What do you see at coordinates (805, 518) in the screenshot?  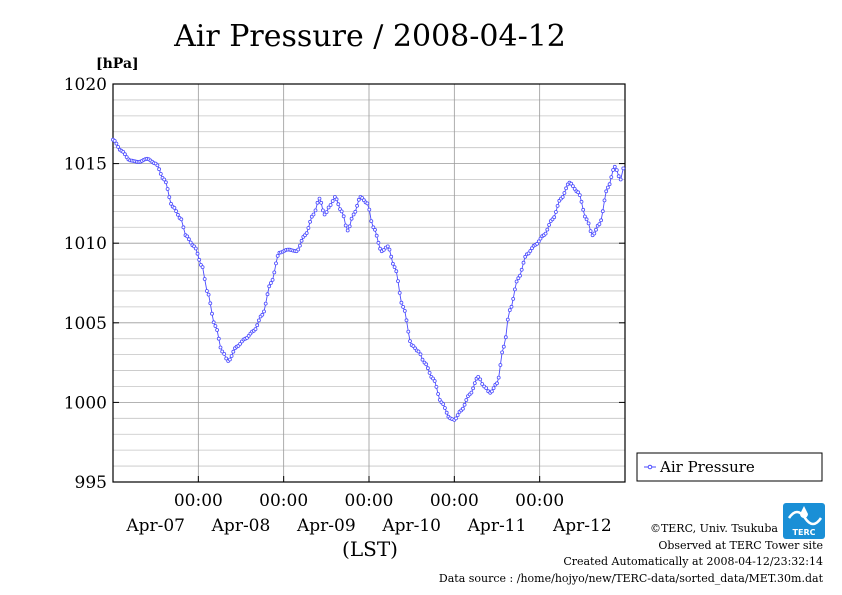 I see `terc-logo-wave` at bounding box center [805, 518].